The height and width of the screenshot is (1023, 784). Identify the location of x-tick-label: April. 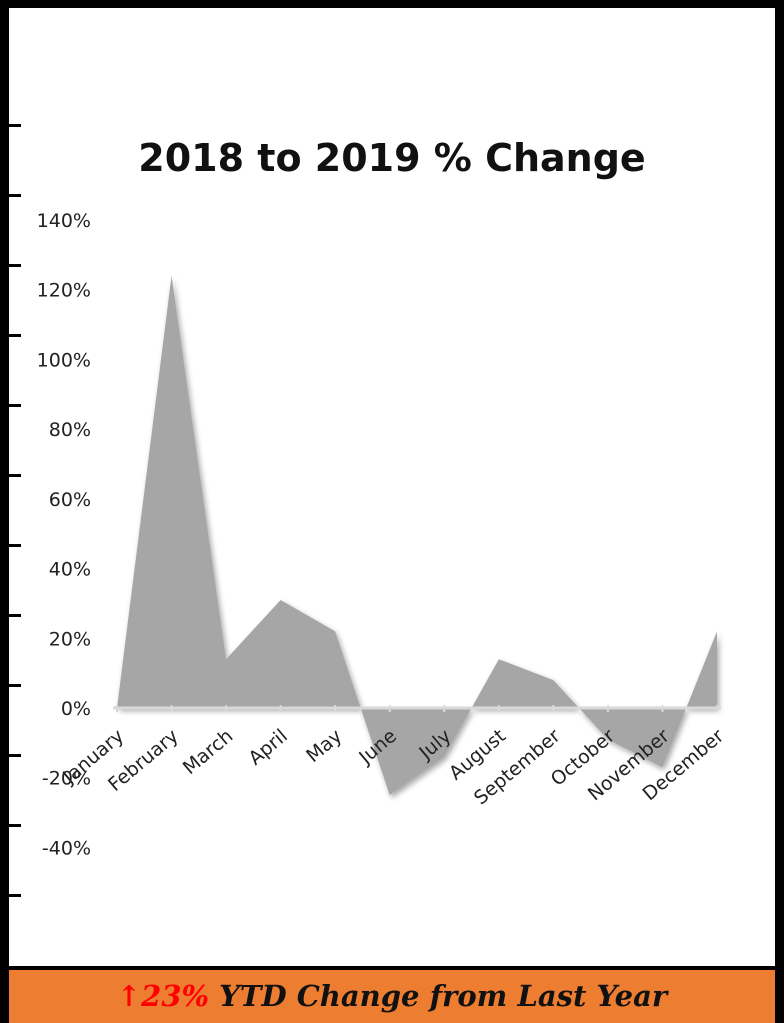
(267, 747).